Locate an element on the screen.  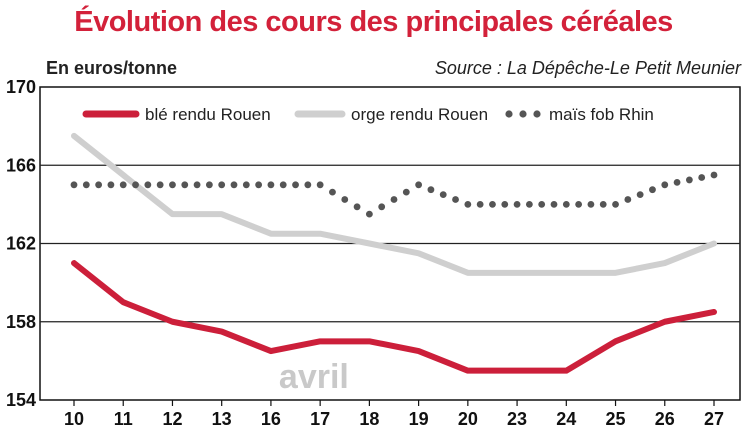
y-tick-label: 162 is located at coordinates (21, 244).